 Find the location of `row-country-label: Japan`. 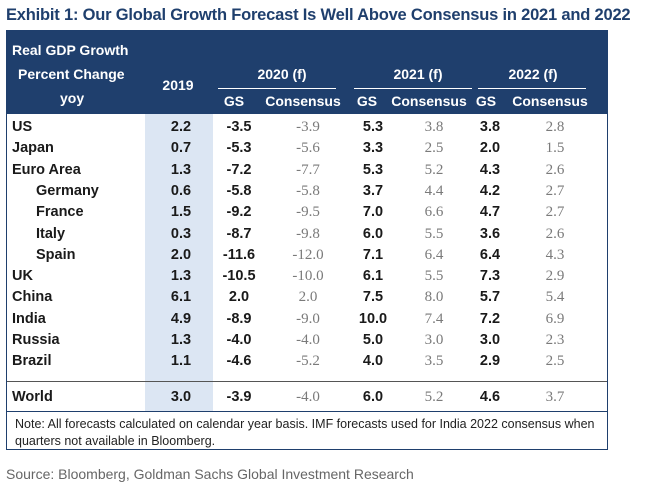

row-country-label: Japan is located at coordinates (33, 148).